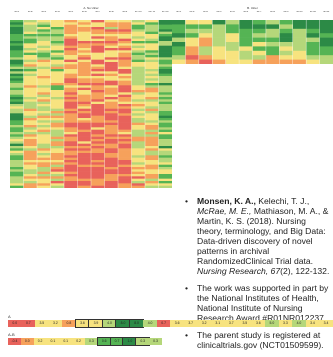  What do you see at coordinates (299, 323) in the screenshot?
I see `legend-cell: 4.0` at bounding box center [299, 323].